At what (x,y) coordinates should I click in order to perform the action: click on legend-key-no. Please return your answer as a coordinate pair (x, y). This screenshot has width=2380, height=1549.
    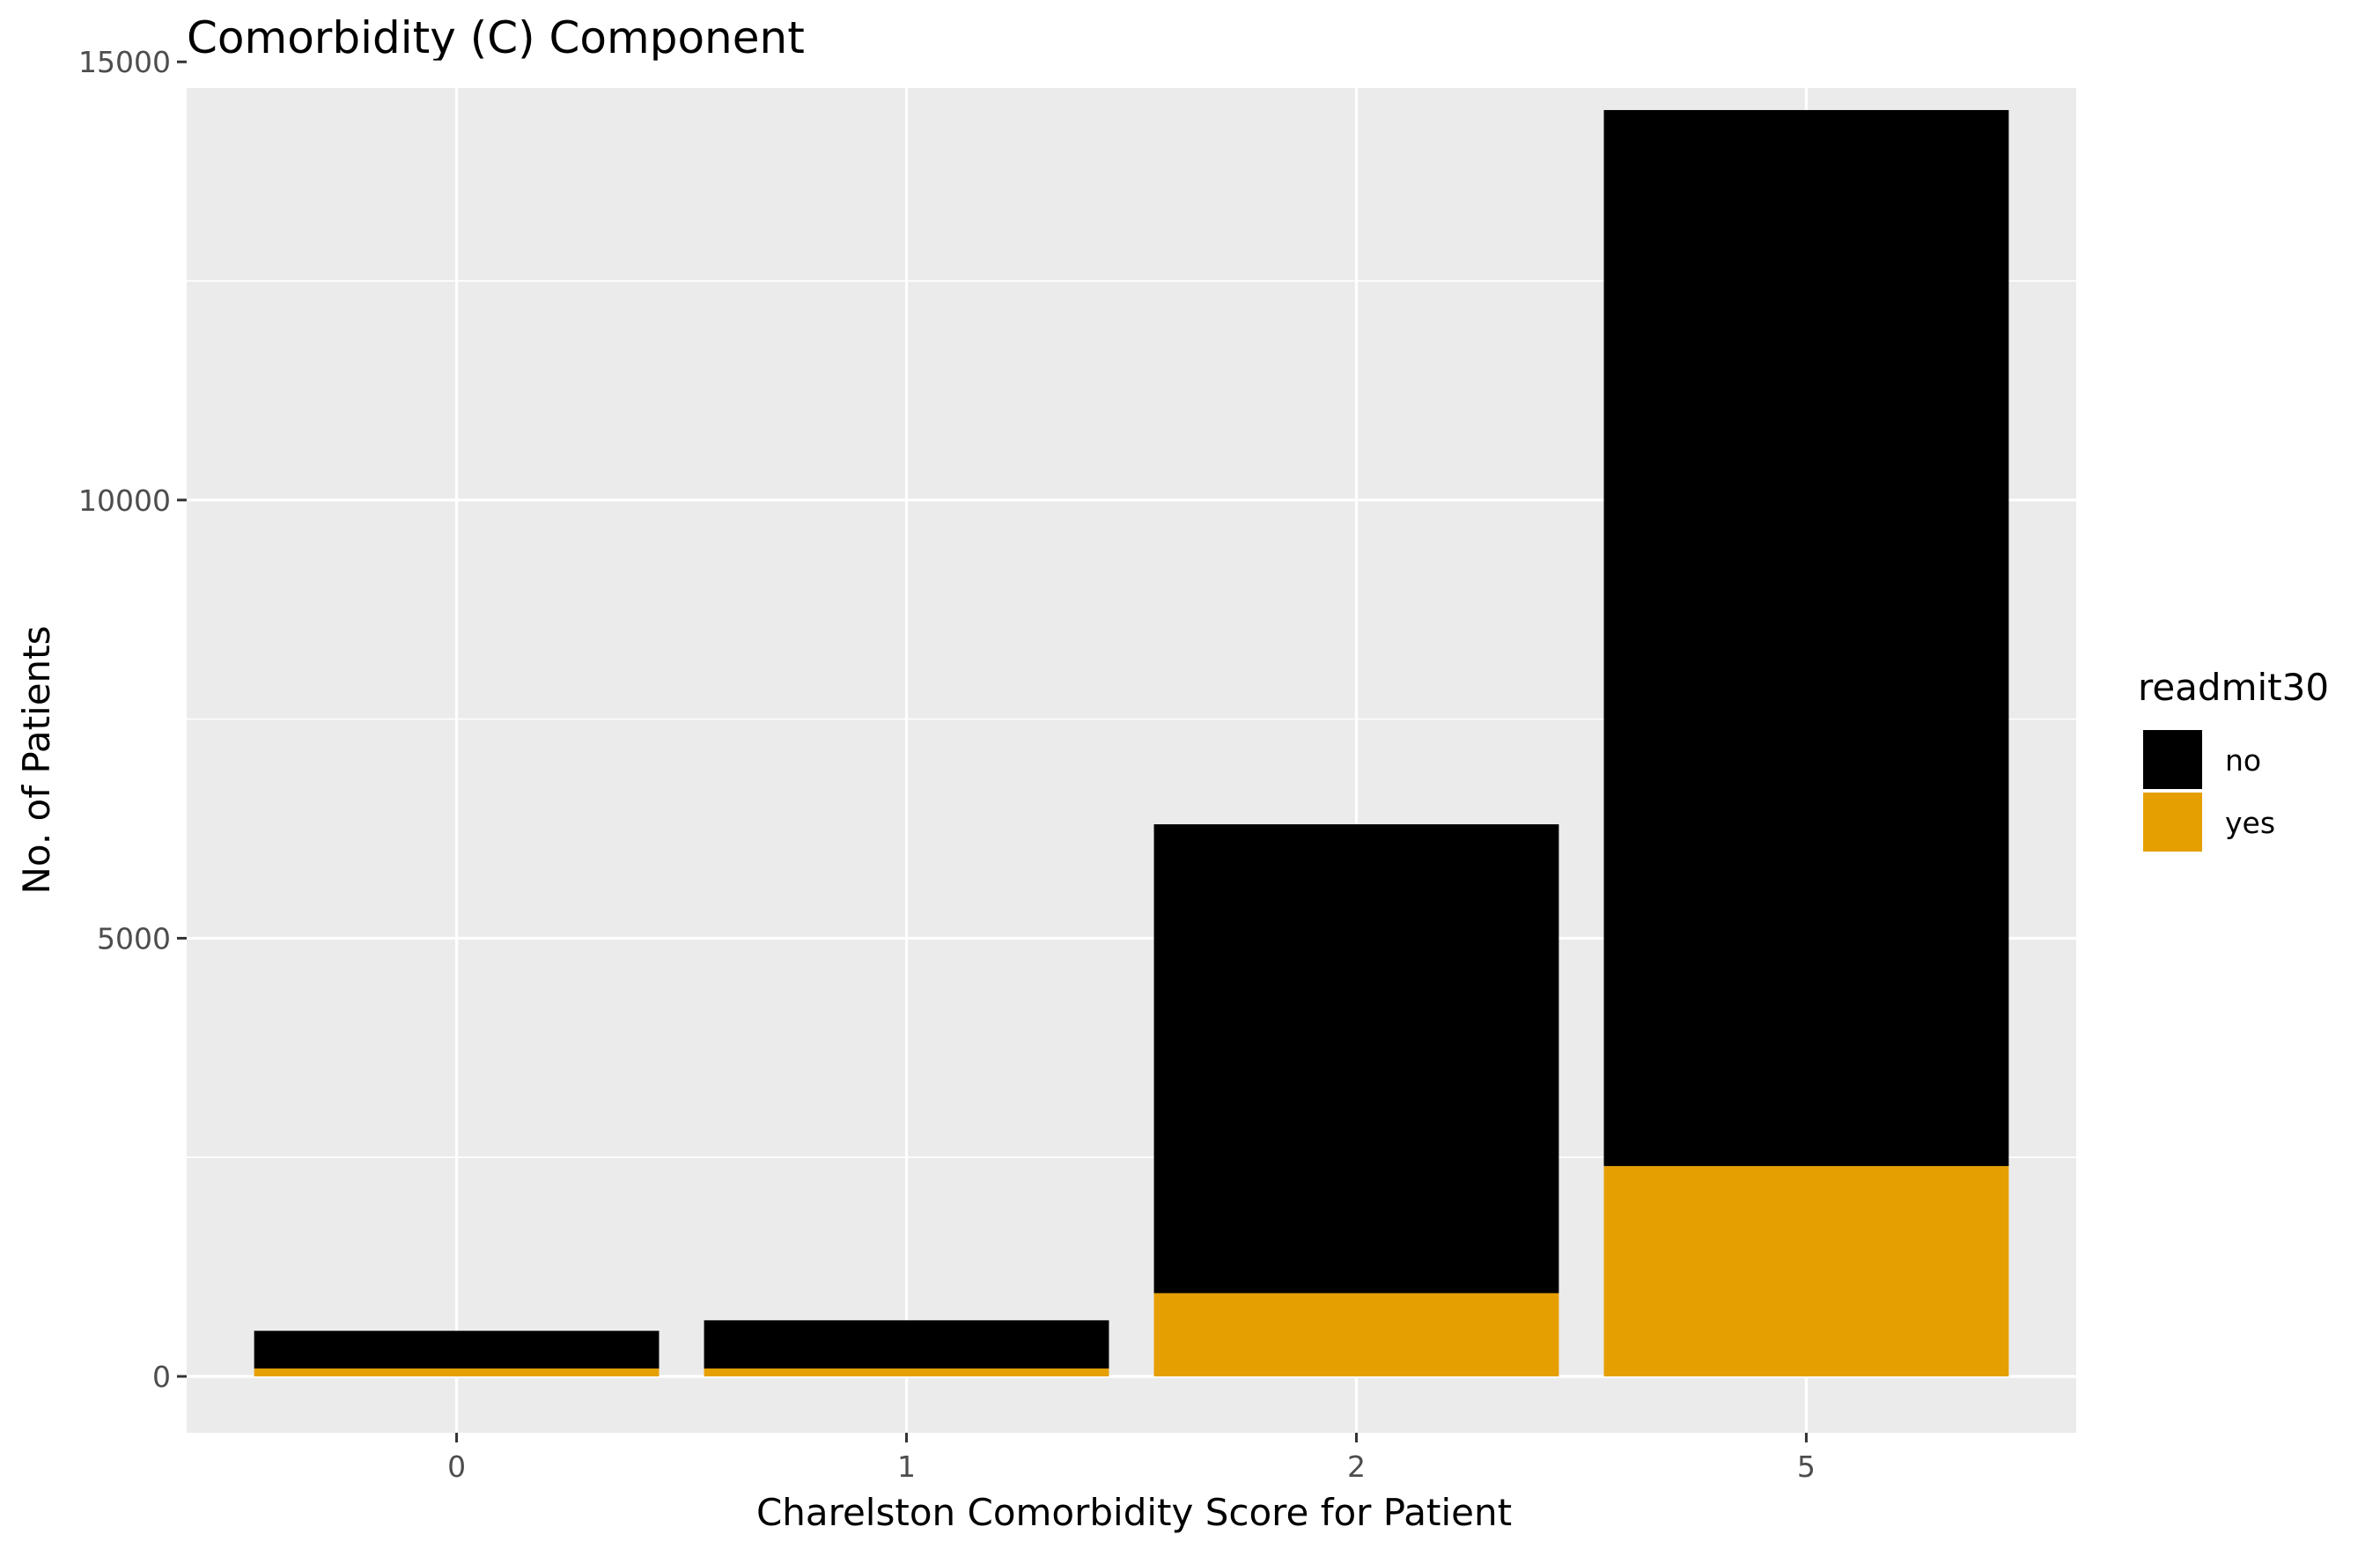
    Looking at the image, I should click on (2172, 760).